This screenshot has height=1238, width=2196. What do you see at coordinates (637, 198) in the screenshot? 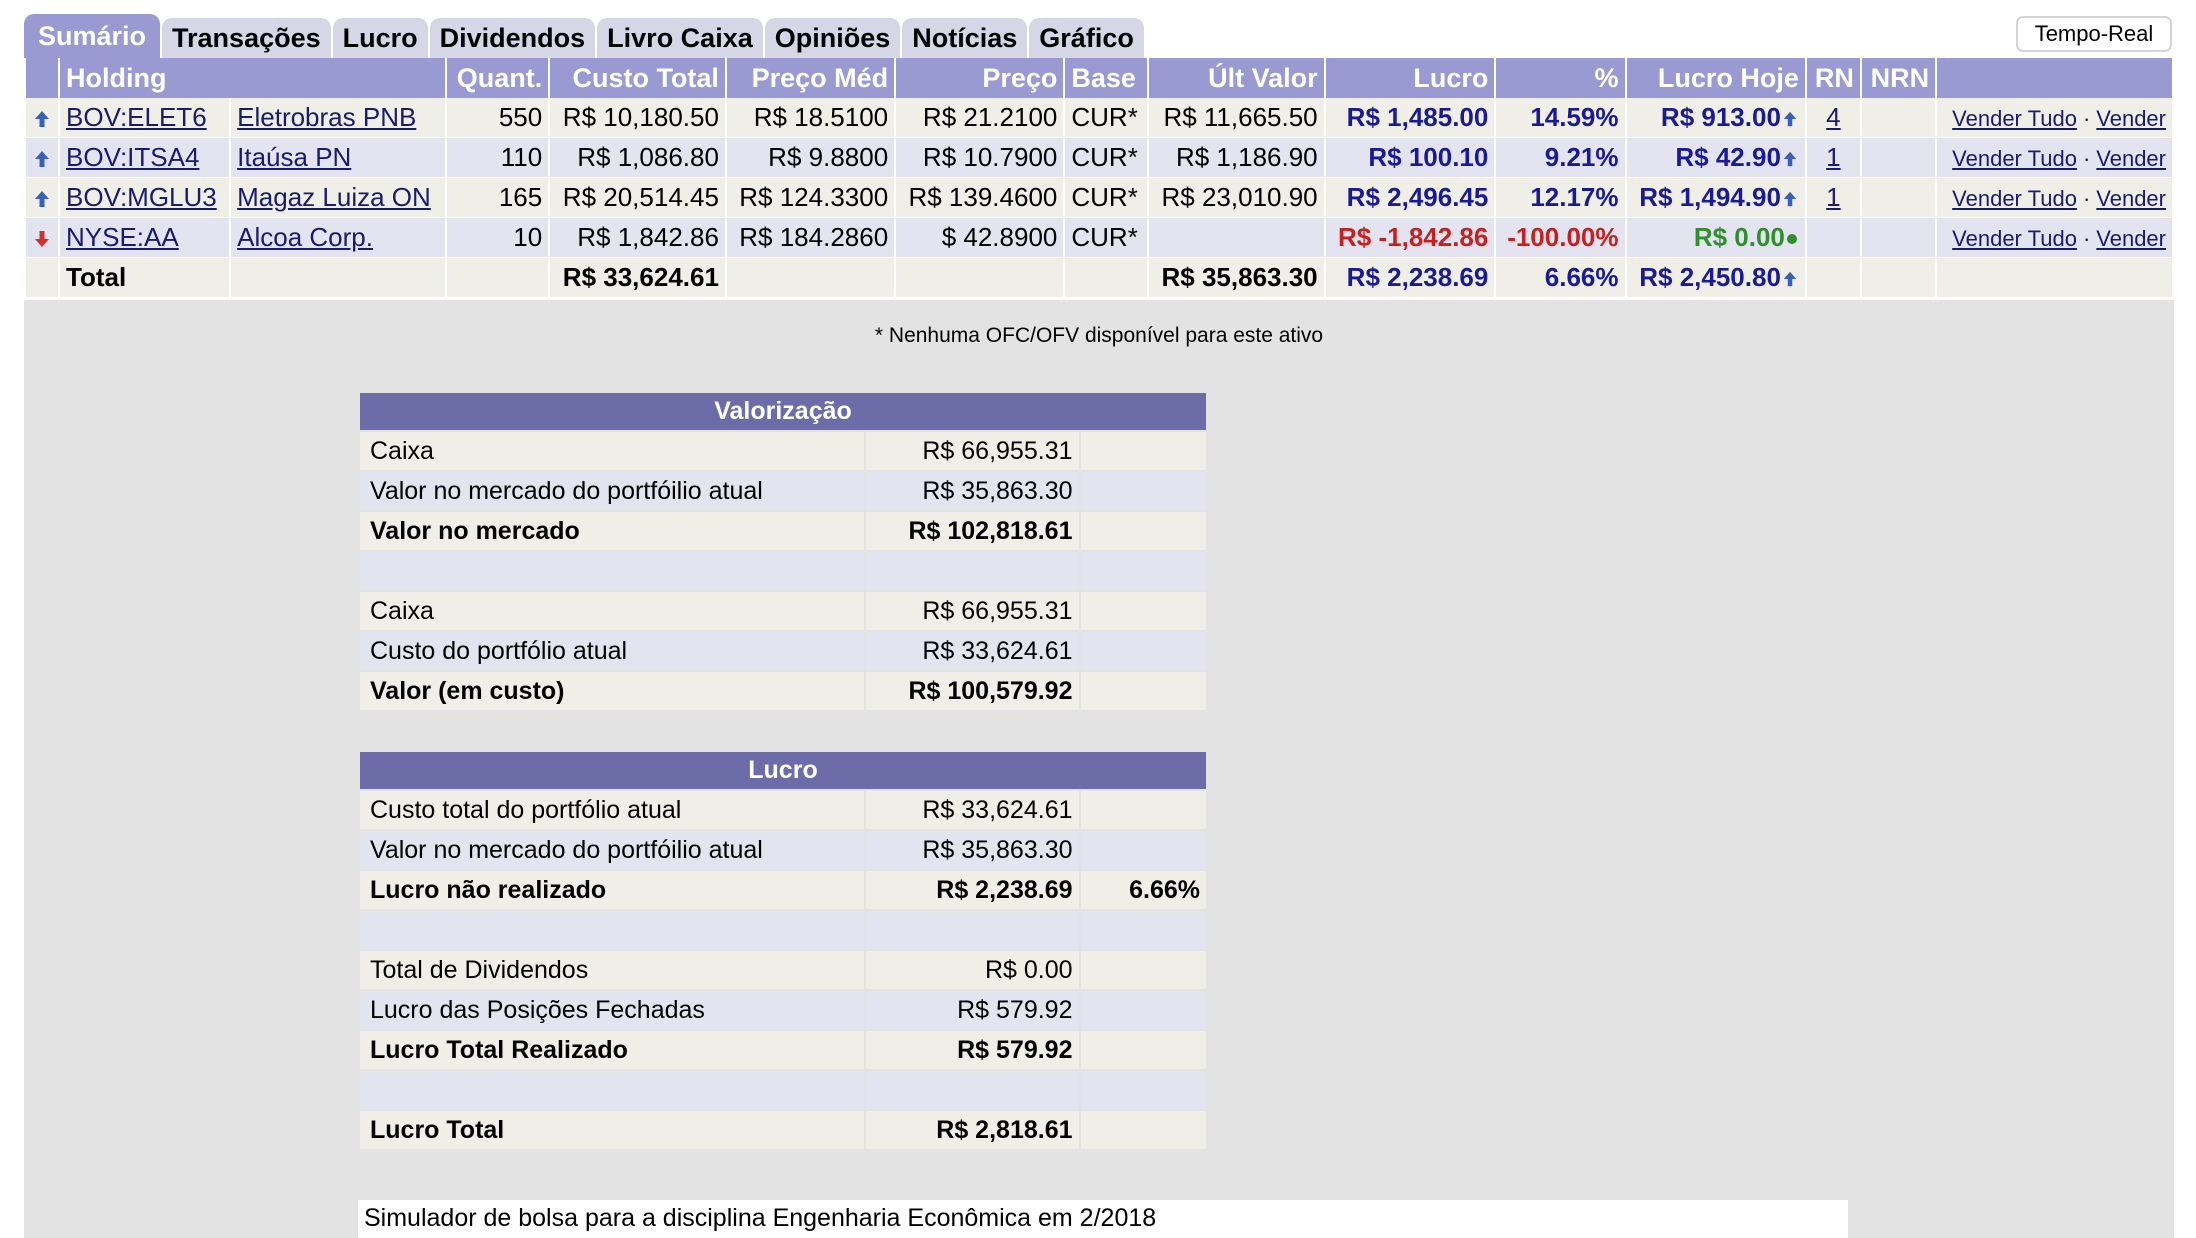
I see `total-cost-cell: R$ 20,514.45` at bounding box center [637, 198].